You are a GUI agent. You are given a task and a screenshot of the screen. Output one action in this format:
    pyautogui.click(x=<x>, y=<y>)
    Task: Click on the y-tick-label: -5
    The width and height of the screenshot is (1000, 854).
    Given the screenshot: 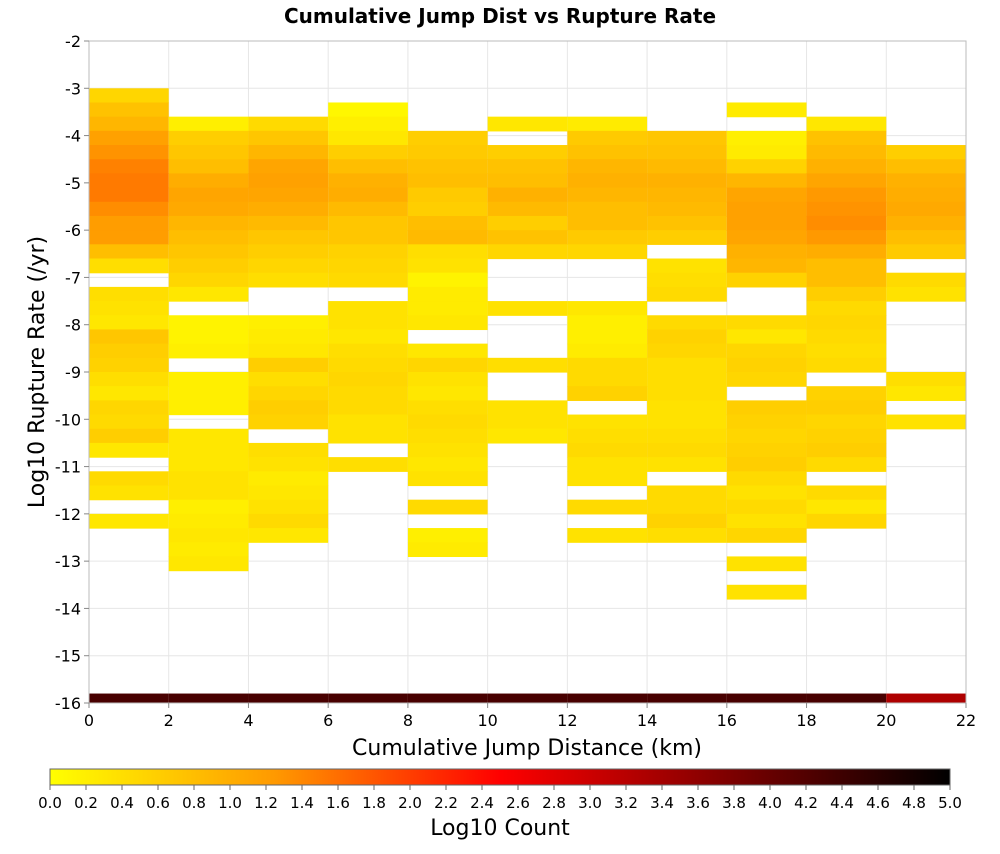 What is the action you would take?
    pyautogui.click(x=73, y=183)
    